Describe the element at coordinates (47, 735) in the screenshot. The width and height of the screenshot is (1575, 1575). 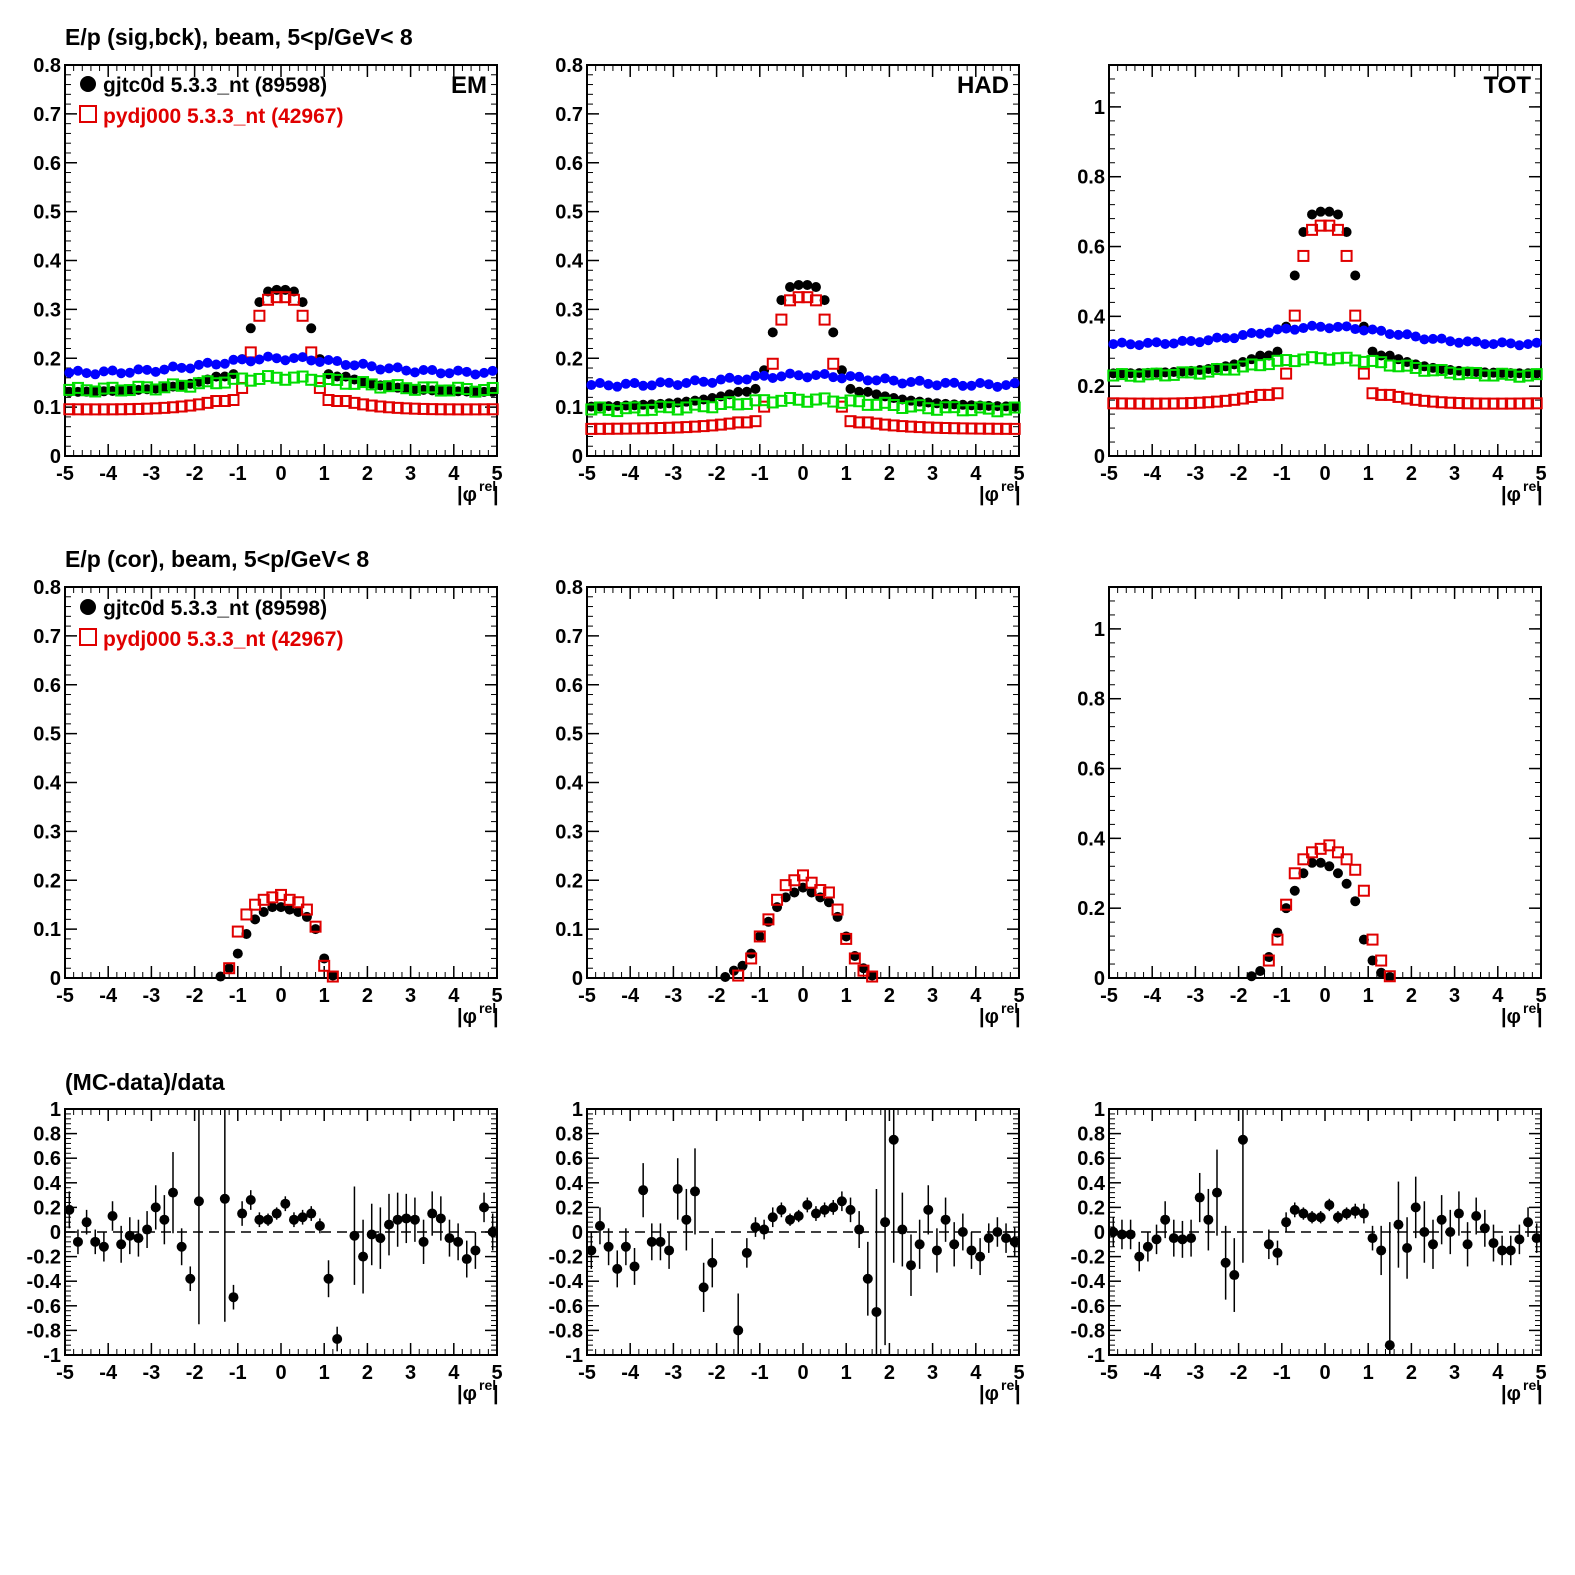
I see `y-tick-label: 0.5` at that location.